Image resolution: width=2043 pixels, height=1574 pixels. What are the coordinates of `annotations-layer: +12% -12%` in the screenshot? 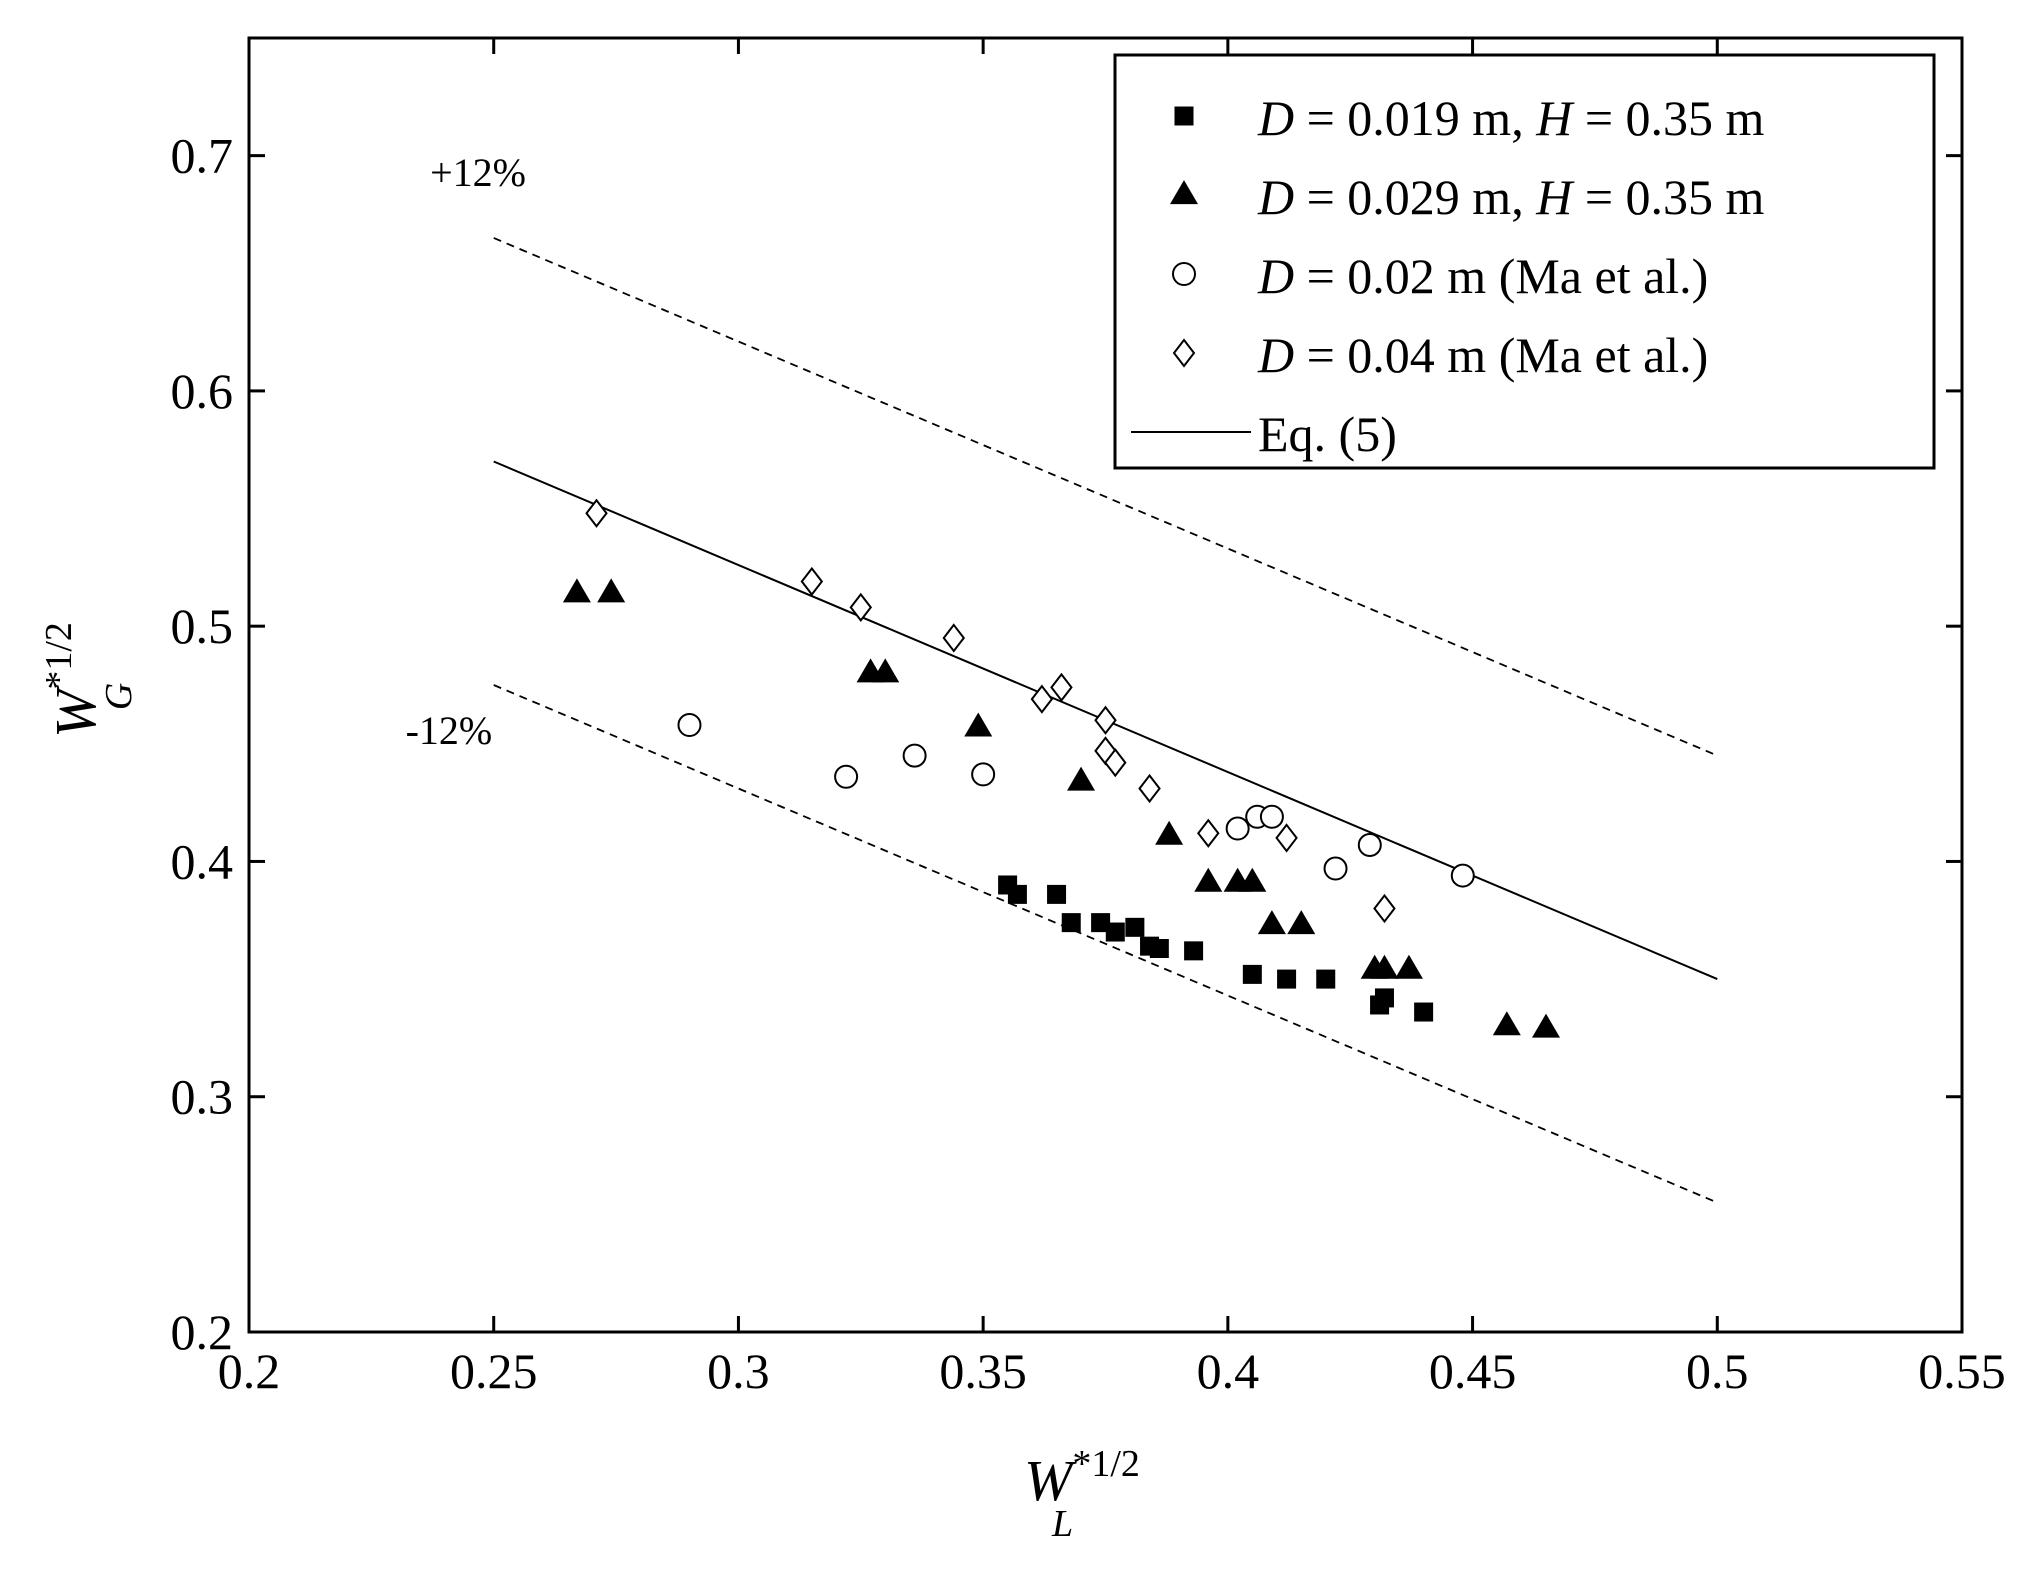 It's located at (466, 451).